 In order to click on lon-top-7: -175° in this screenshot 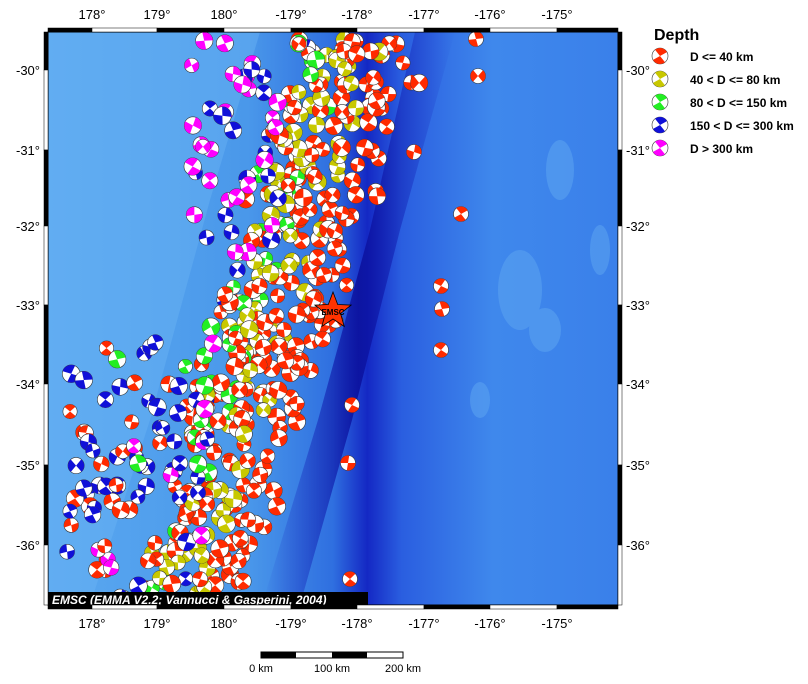, I will do `click(556, 14)`.